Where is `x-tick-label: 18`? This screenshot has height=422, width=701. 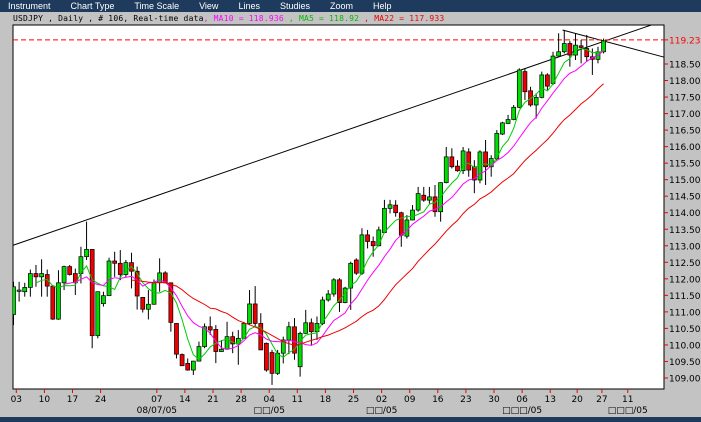
x-tick-label: 18 is located at coordinates (326, 400).